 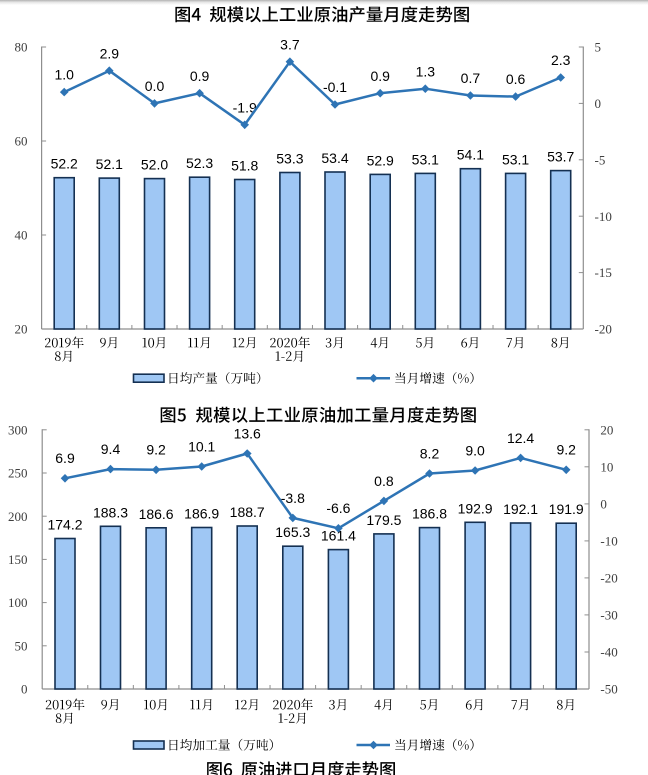 What do you see at coordinates (21, 645) in the screenshot?
I see `svg-text: 50` at bounding box center [21, 645].